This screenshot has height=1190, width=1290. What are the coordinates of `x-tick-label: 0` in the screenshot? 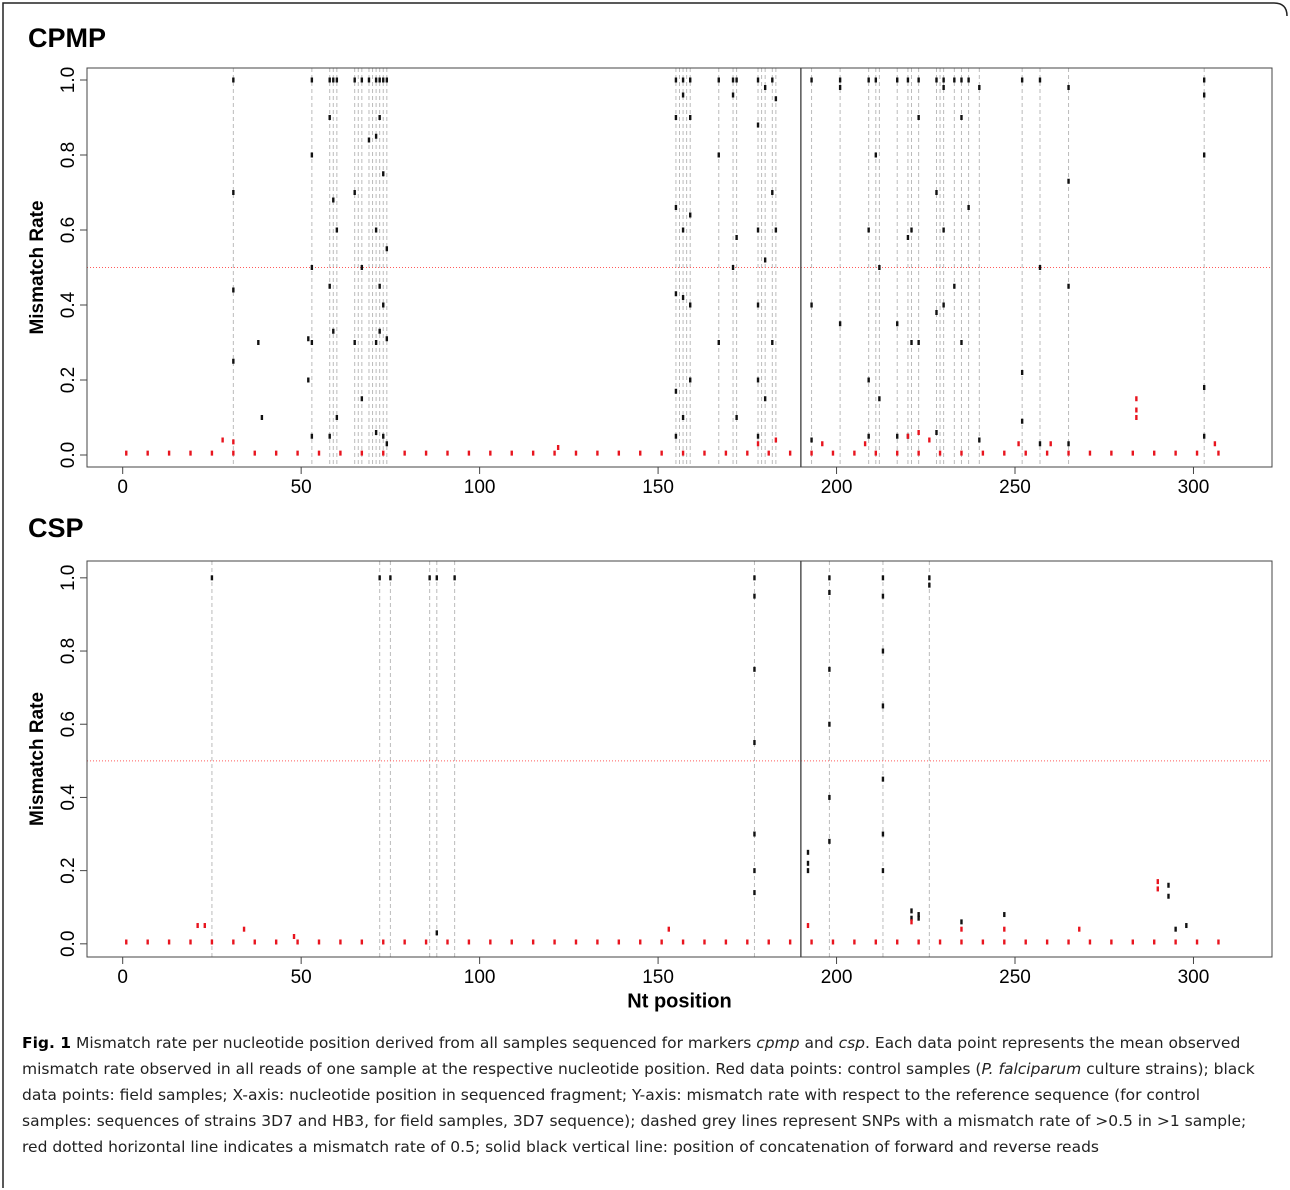 It's located at (122, 977).